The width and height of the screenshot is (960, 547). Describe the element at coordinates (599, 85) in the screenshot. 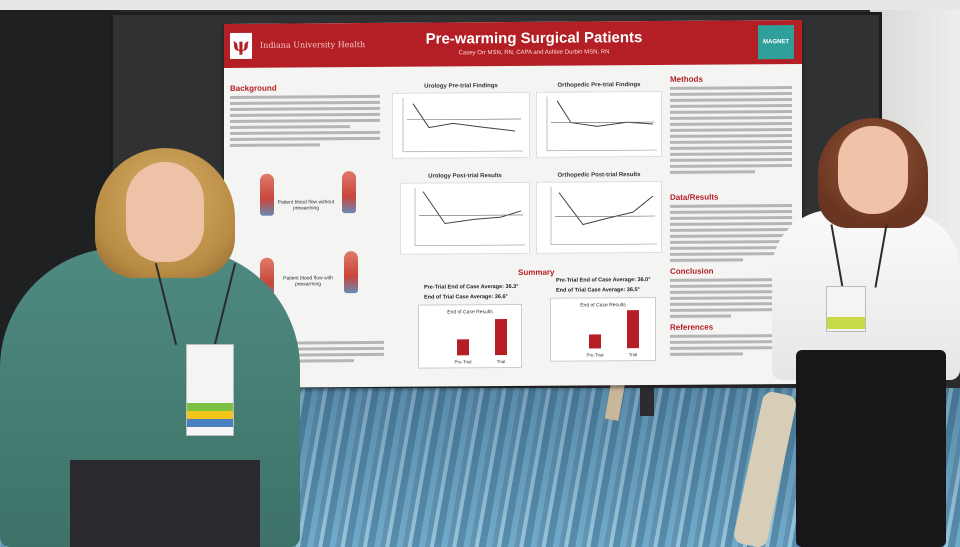

I see `ortho-pre-title: Orthopedic Pre-trial Findings` at that location.